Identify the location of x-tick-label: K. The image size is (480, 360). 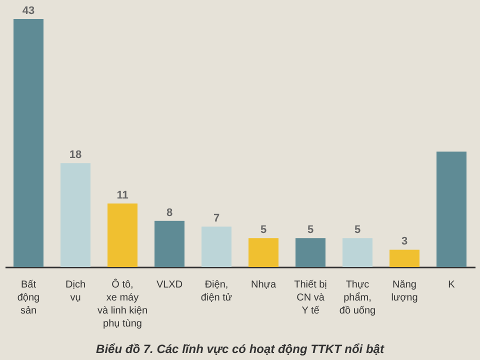
(452, 285).